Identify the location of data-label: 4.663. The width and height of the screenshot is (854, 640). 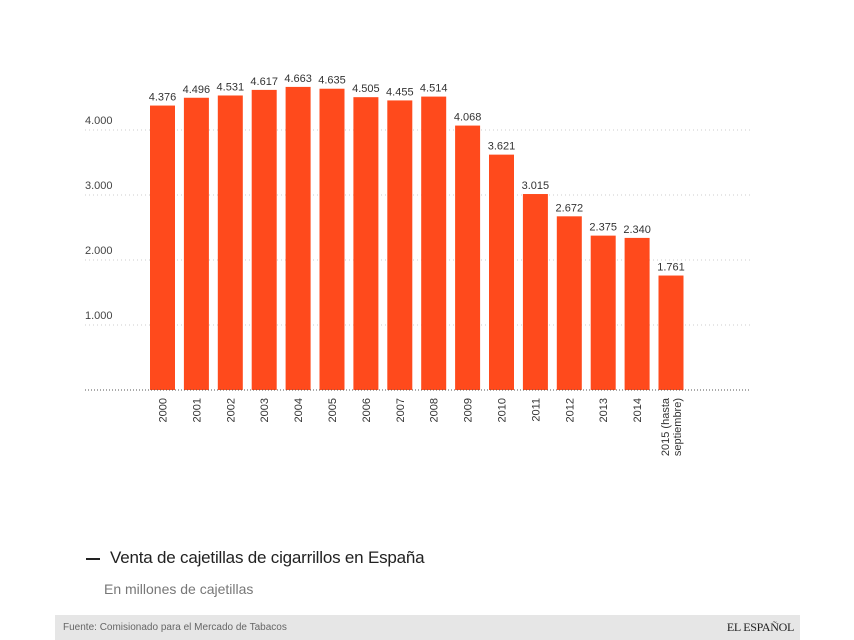
(298, 79).